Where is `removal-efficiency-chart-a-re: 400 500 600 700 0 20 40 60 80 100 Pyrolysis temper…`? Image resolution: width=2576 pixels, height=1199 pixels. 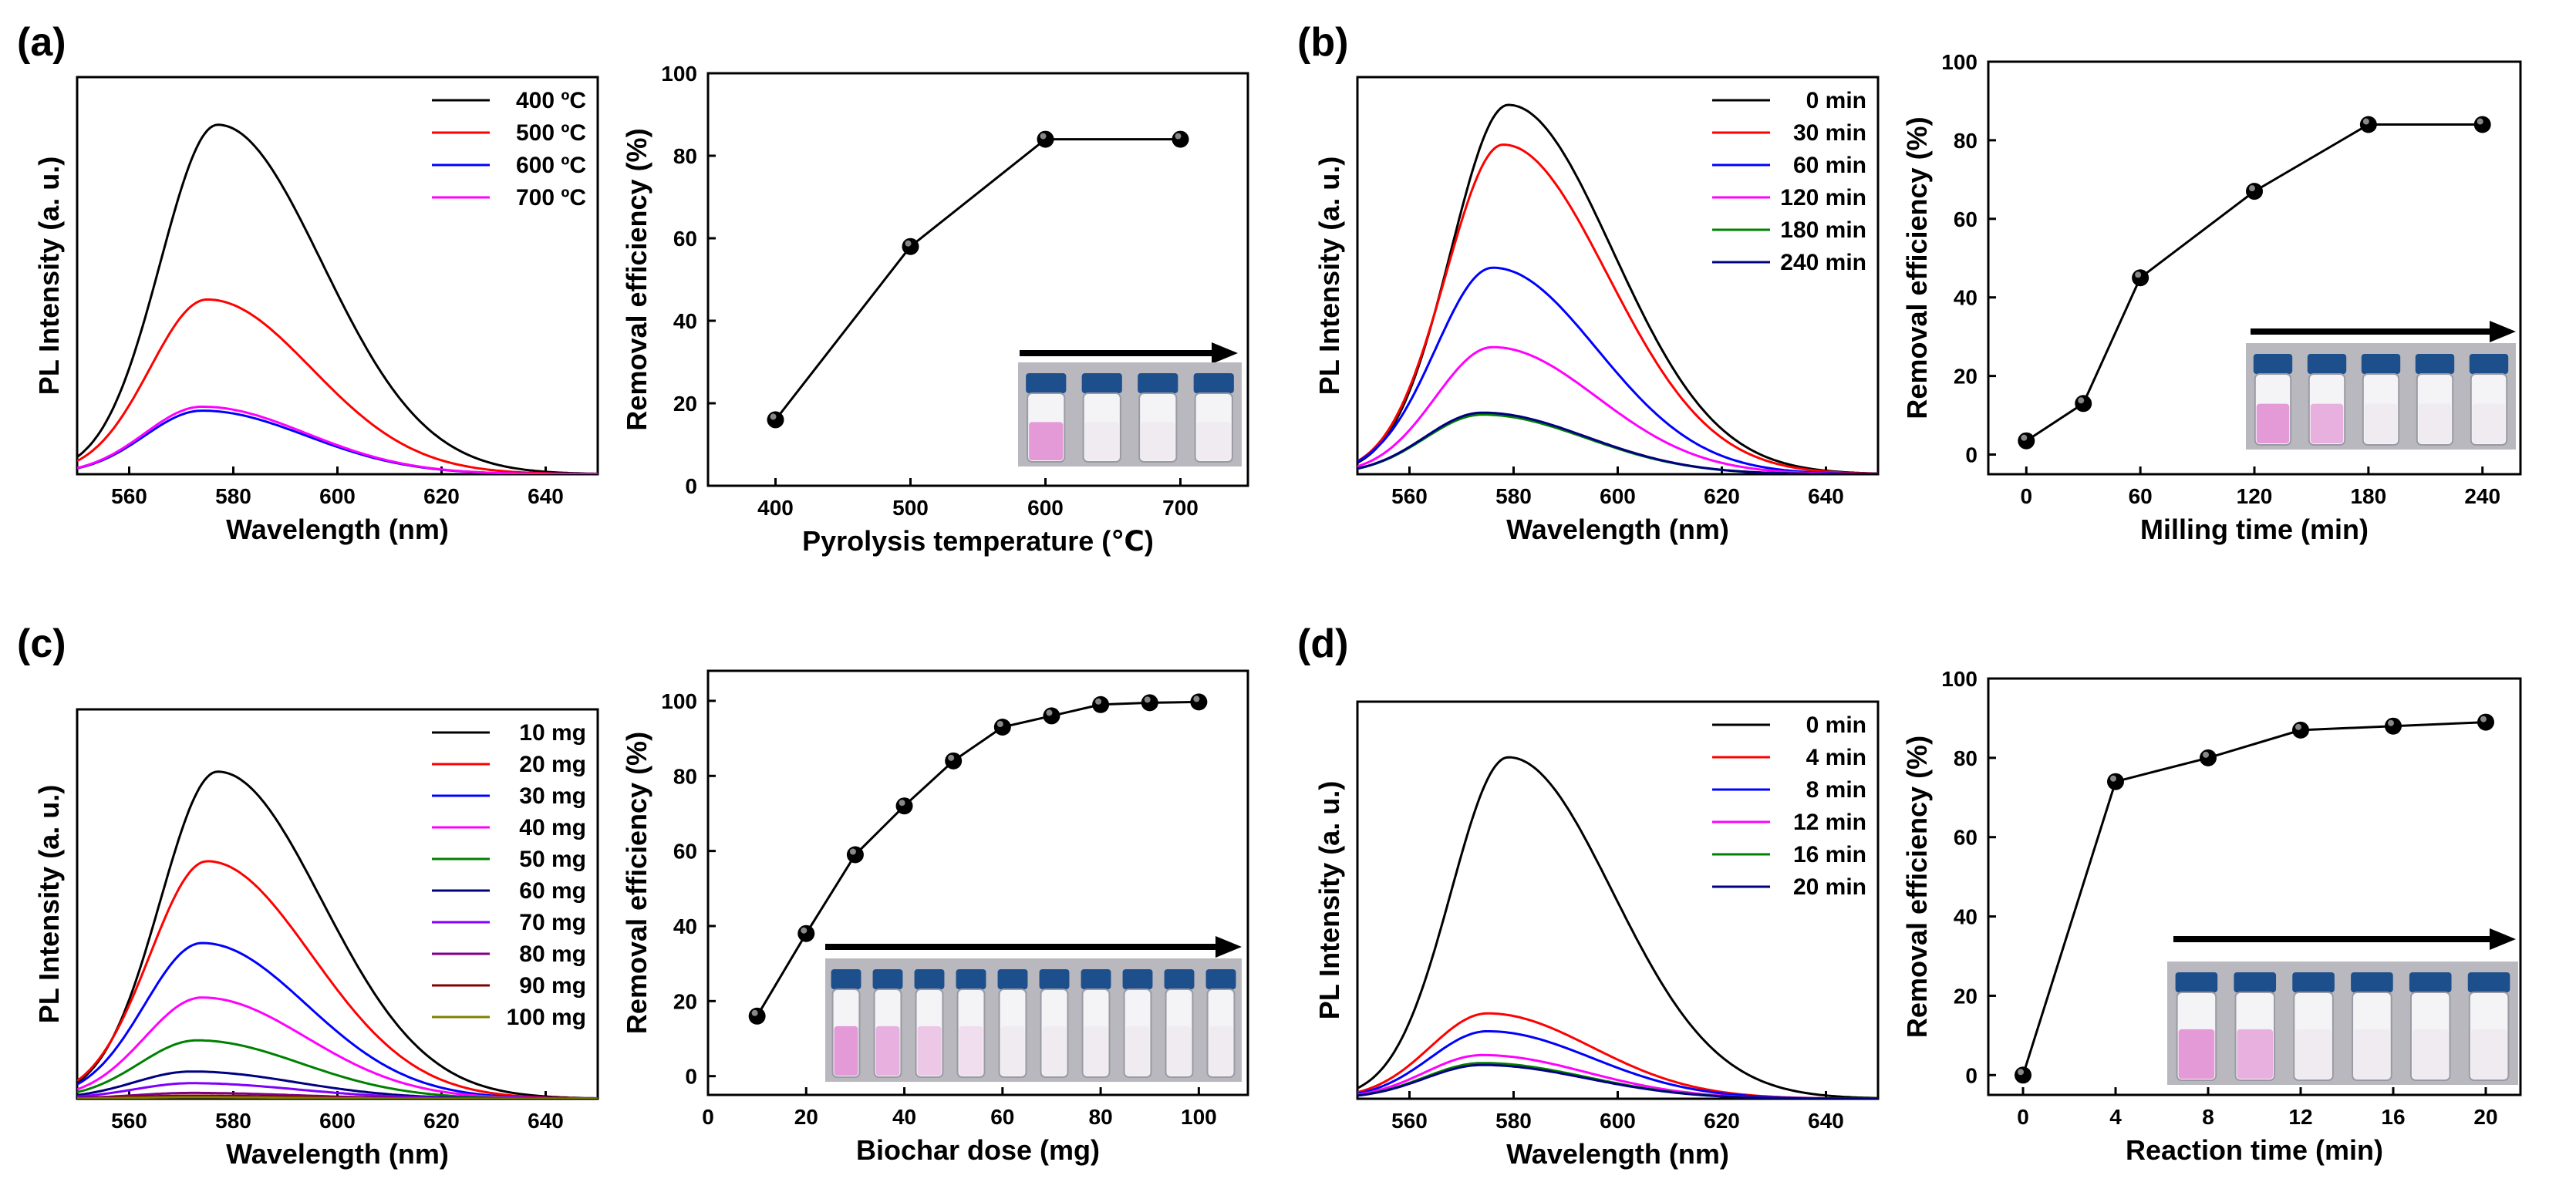 removal-efficiency-chart-a-re: 400 500 600 700 0 20 40 60 80 100 Pyrolysis temper… is located at coordinates (935, 309).